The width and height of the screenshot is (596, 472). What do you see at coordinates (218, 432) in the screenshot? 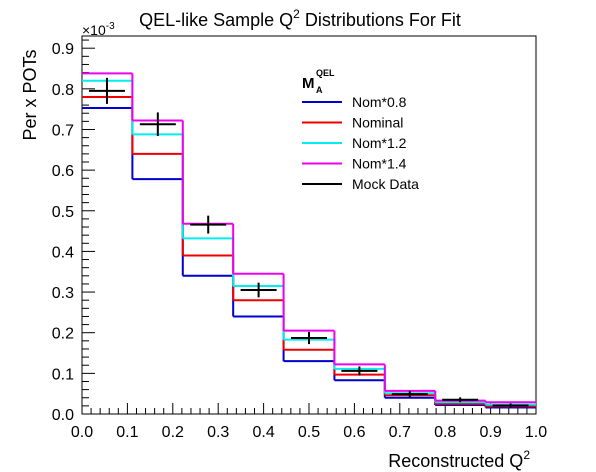
I see `x-tick-label: 0.3` at bounding box center [218, 432].